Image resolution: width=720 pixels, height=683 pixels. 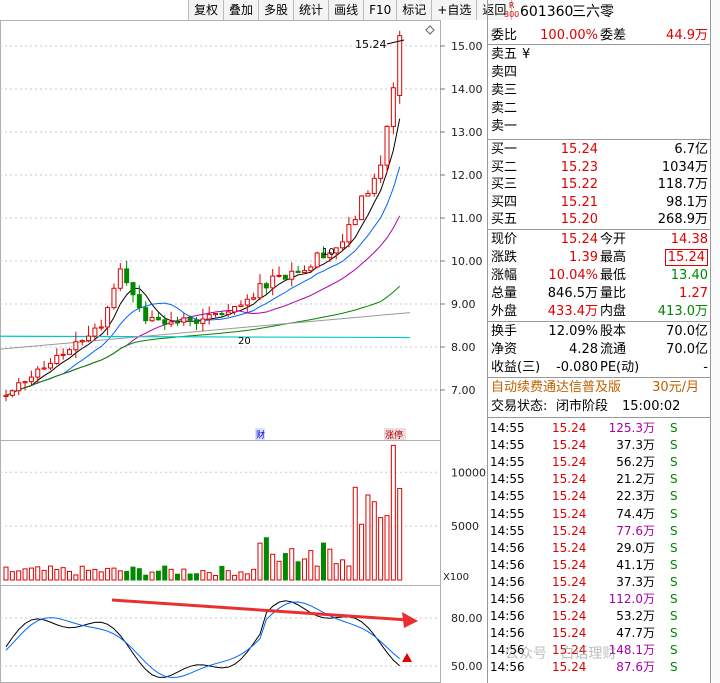 I want to click on price-axis-label: 8.00, so click(x=463, y=347).